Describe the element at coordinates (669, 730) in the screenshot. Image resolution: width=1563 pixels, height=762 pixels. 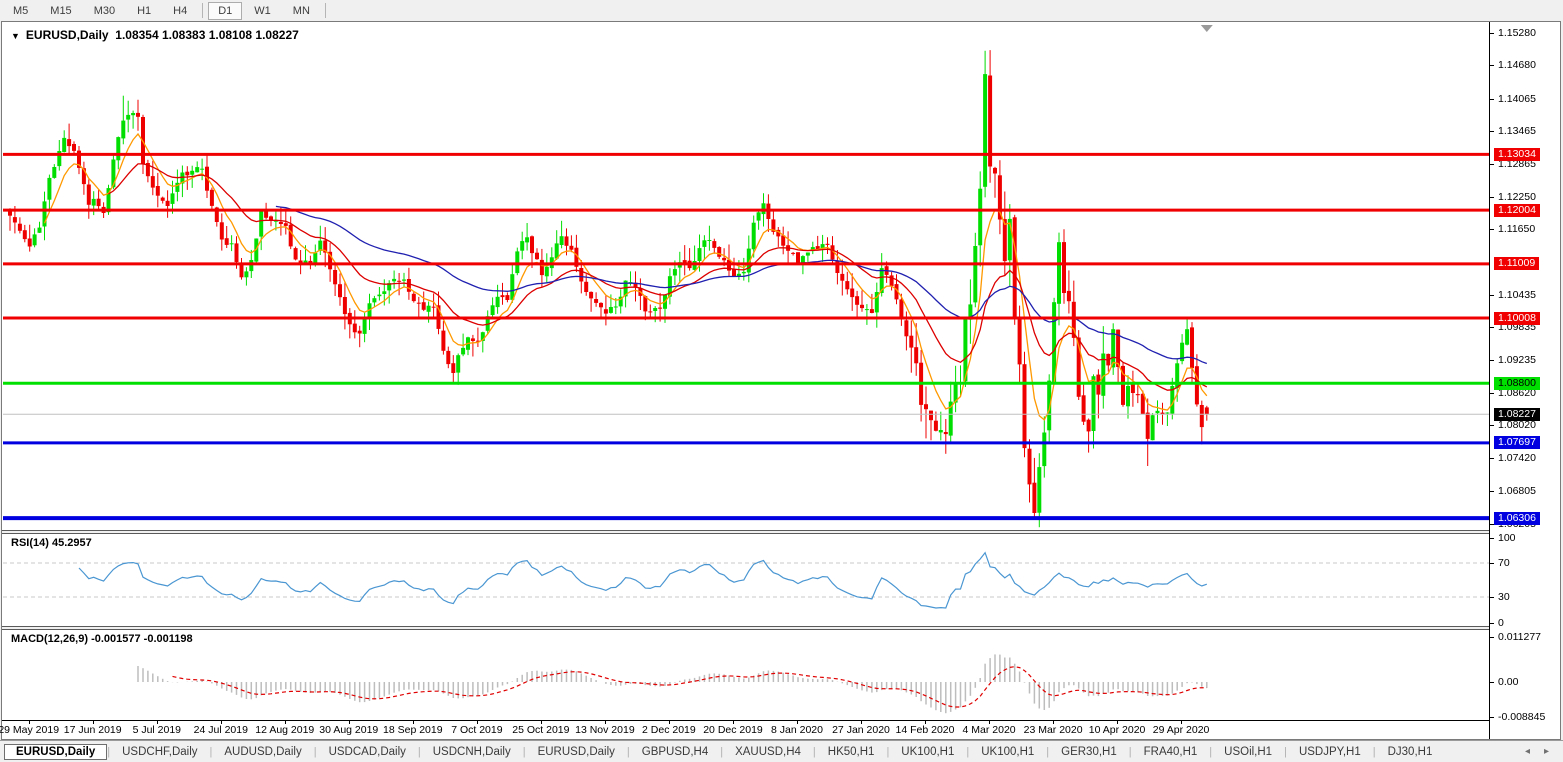
I see `date-label: 2 Dec 2019` at that location.